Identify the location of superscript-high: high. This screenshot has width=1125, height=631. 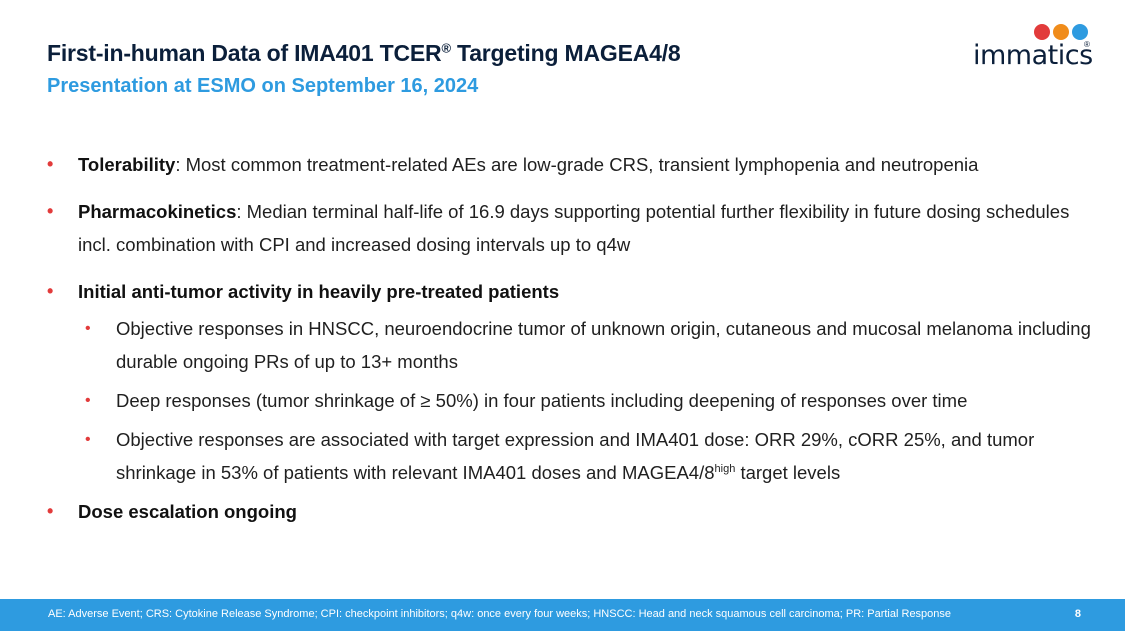
(725, 468).